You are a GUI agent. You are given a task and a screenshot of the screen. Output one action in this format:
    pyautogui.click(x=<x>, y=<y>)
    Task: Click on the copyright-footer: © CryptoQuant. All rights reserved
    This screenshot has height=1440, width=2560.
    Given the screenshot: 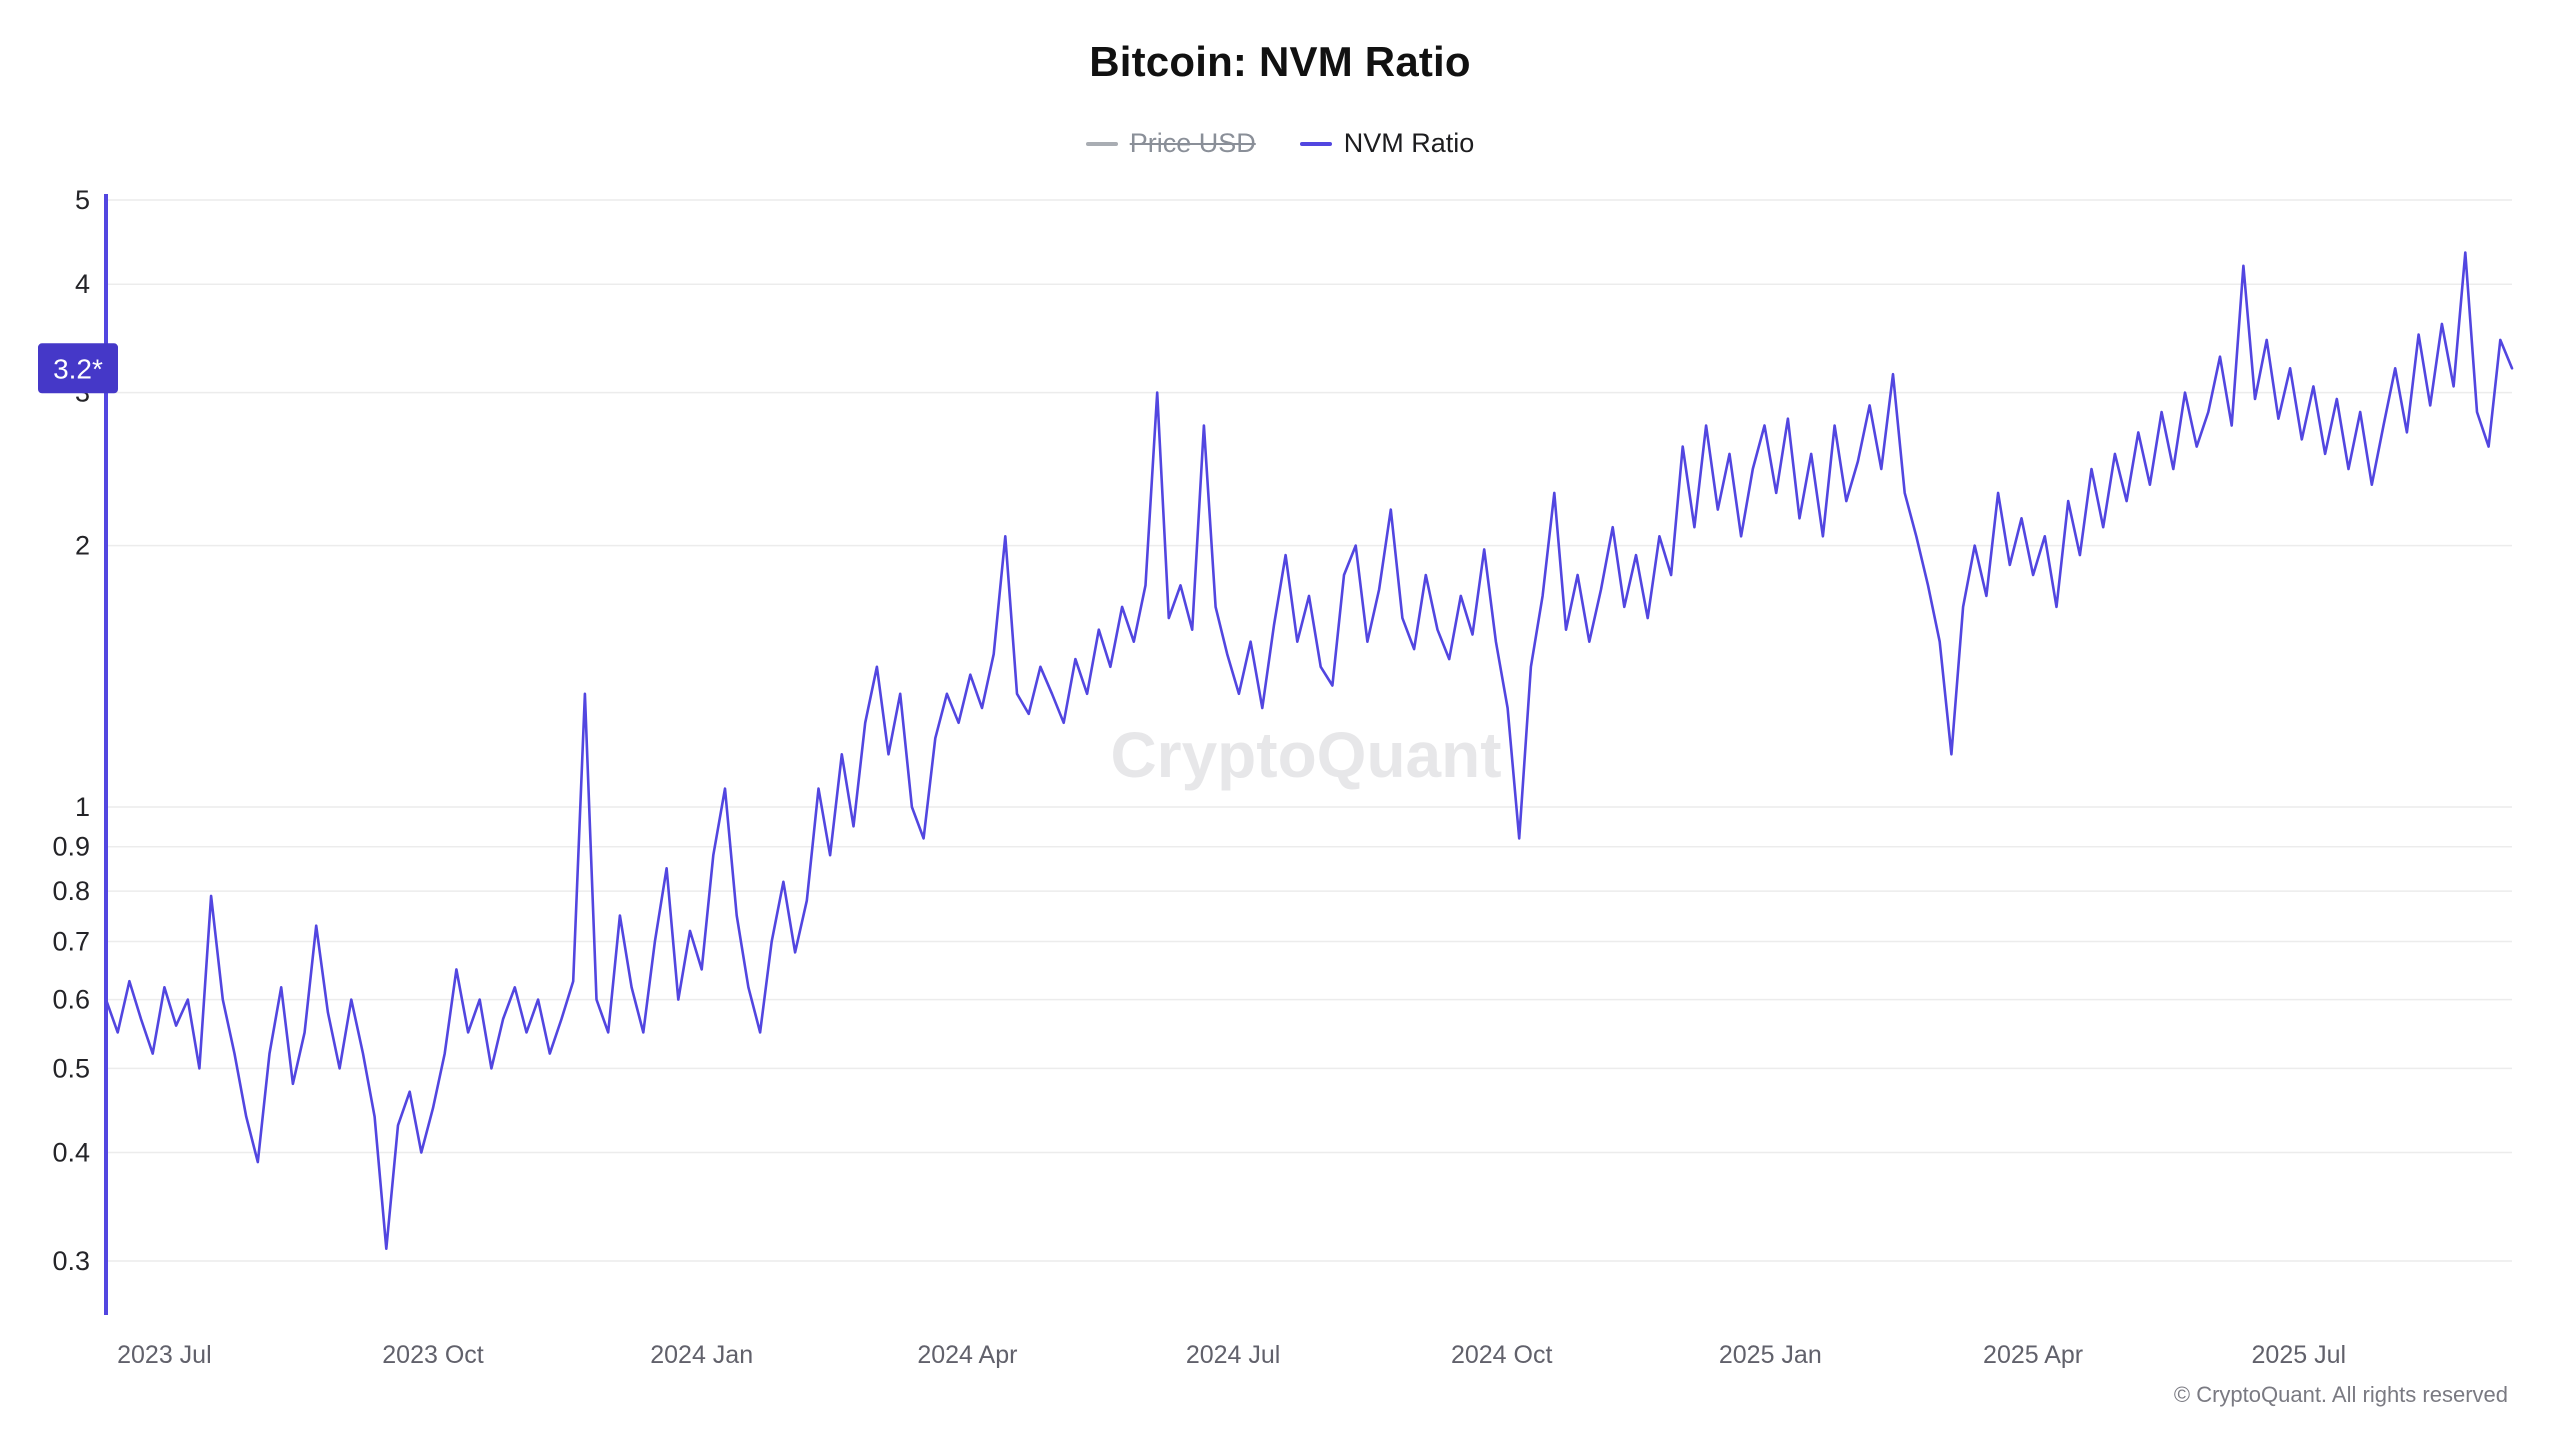 What is the action you would take?
    pyautogui.click(x=2340, y=1394)
    